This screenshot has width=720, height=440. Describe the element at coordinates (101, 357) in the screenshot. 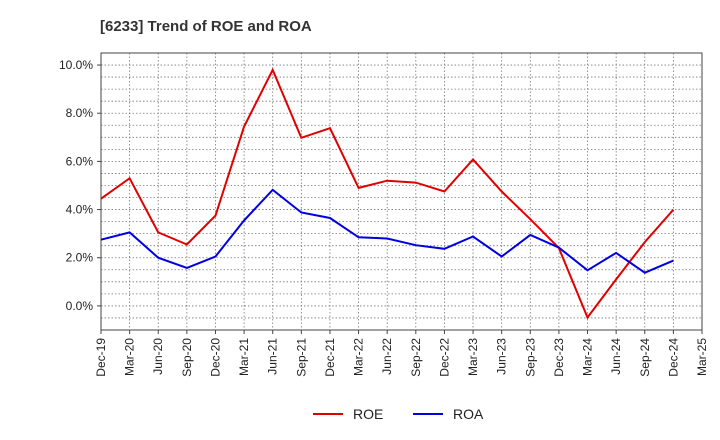

I see `x-tick-label: Dec-19` at that location.